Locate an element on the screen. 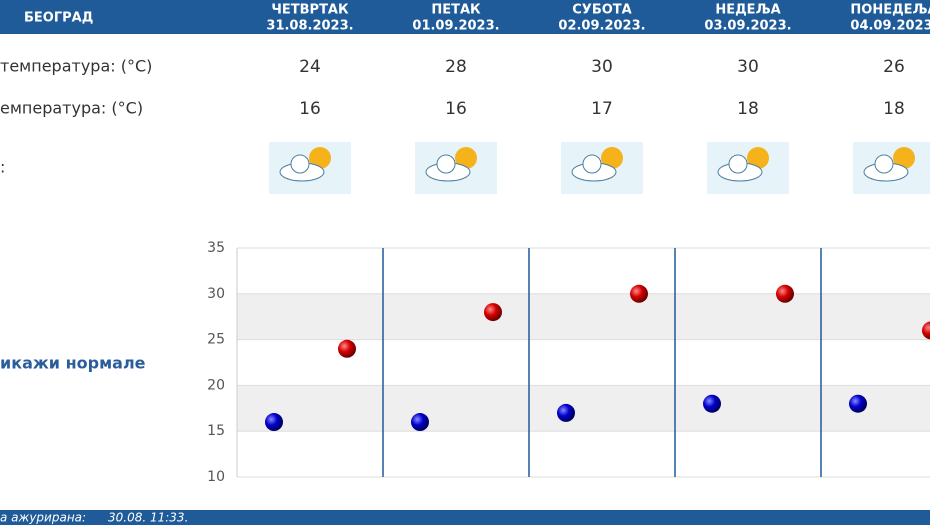 The image size is (930, 525). column-day: НЕДЕЉА is located at coordinates (747, 10).